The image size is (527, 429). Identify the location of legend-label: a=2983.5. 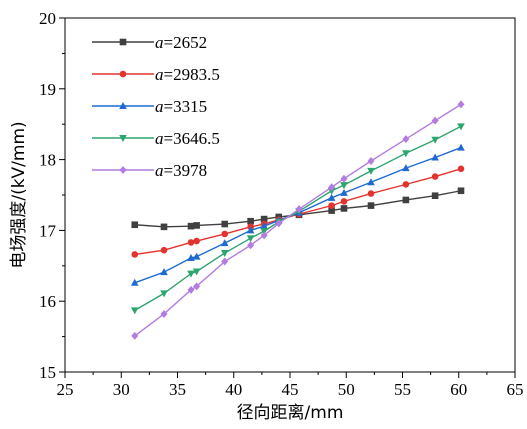
(187, 74).